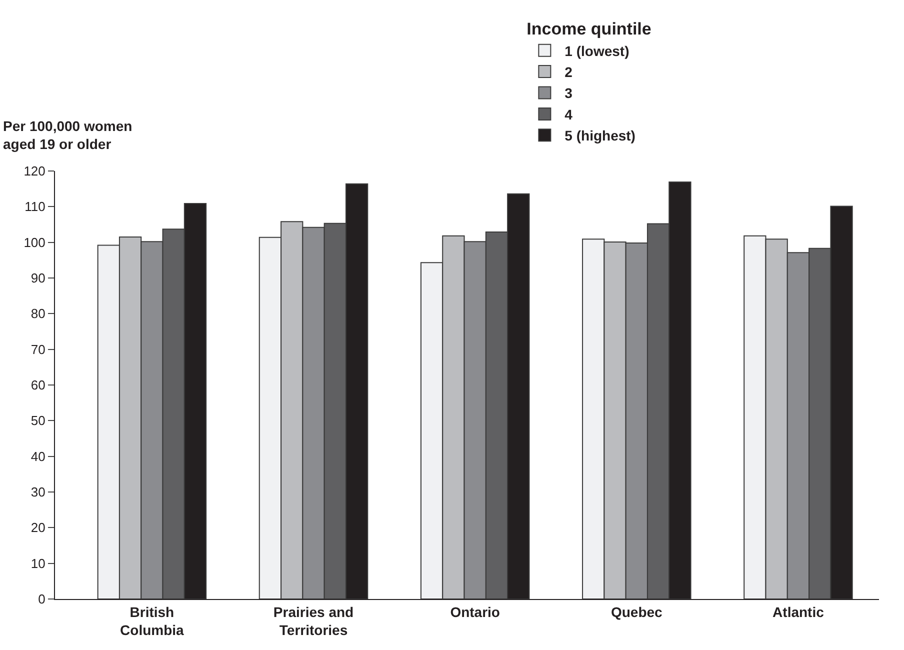  What do you see at coordinates (35, 242) in the screenshot?
I see `y-tick-label: 100` at bounding box center [35, 242].